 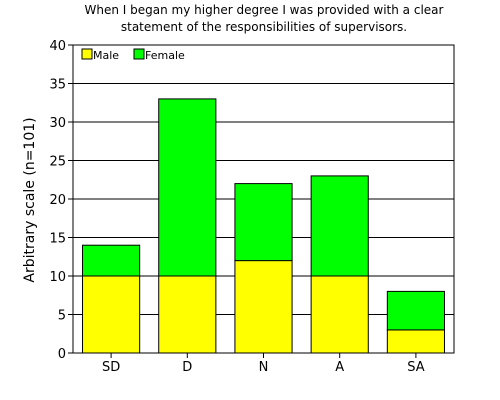 What do you see at coordinates (57, 162) in the screenshot?
I see `y-tick-label-25: 25` at bounding box center [57, 162].